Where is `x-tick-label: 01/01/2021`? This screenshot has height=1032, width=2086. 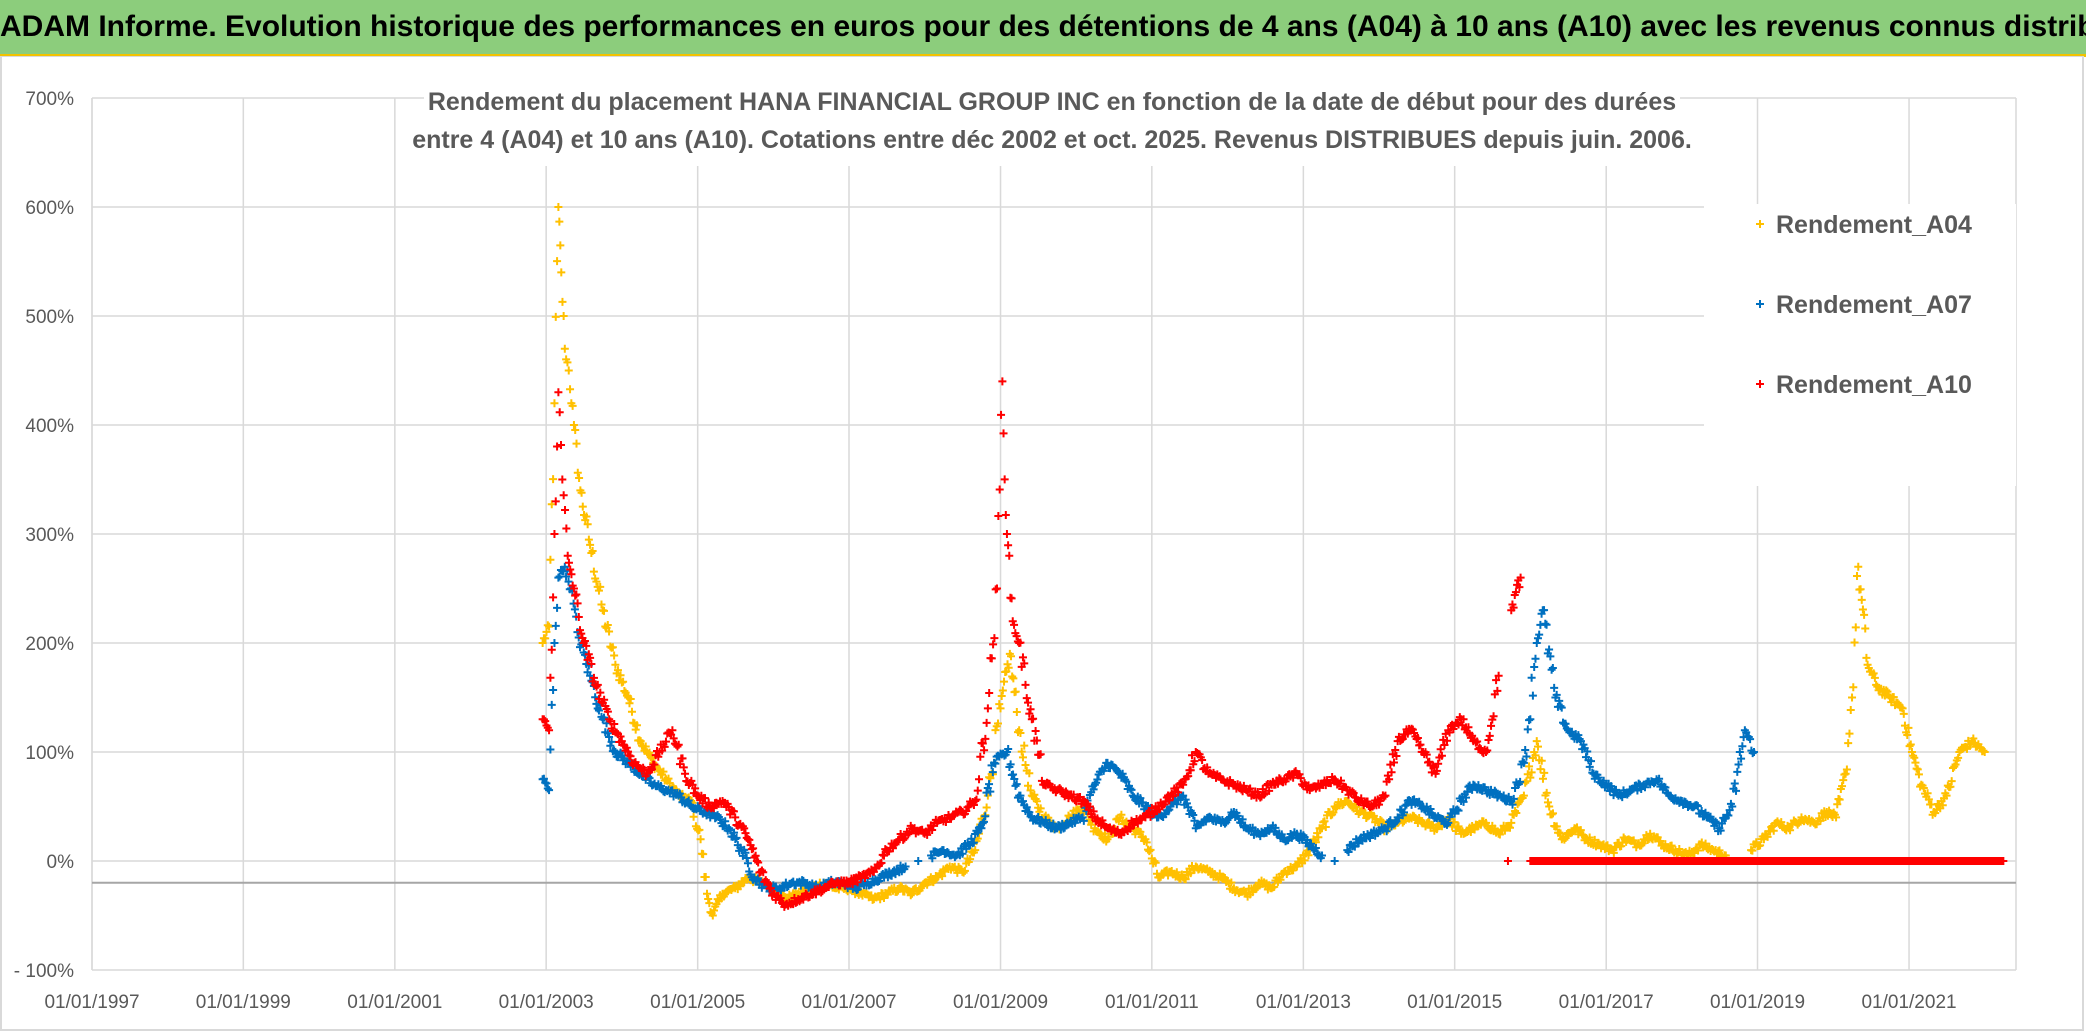 x-tick-label: 01/01/2021 is located at coordinates (1908, 1002).